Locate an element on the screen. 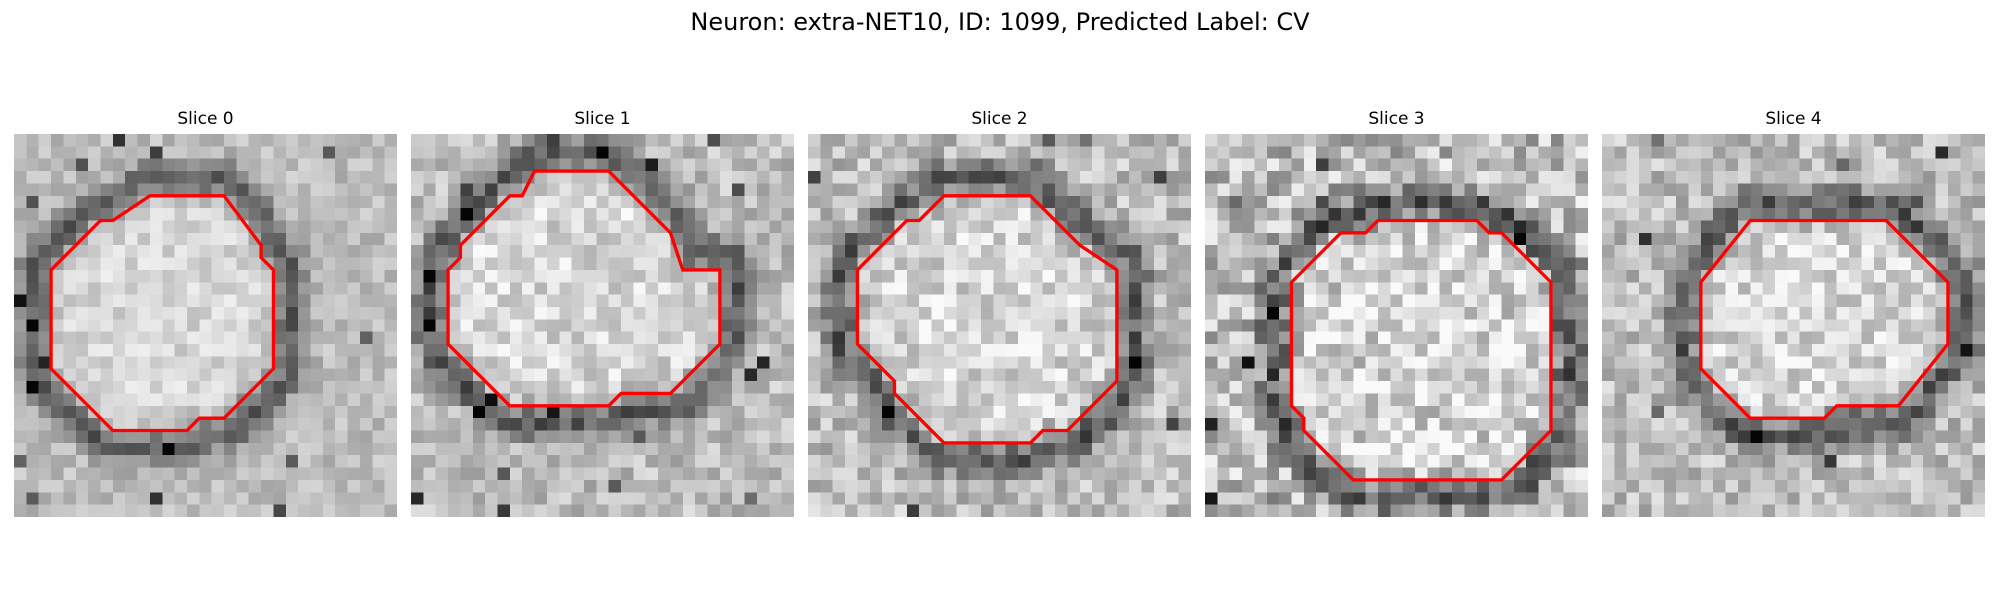 The height and width of the screenshot is (600, 2000). slice-panel-4: Slice 4 is located at coordinates (1793, 312).